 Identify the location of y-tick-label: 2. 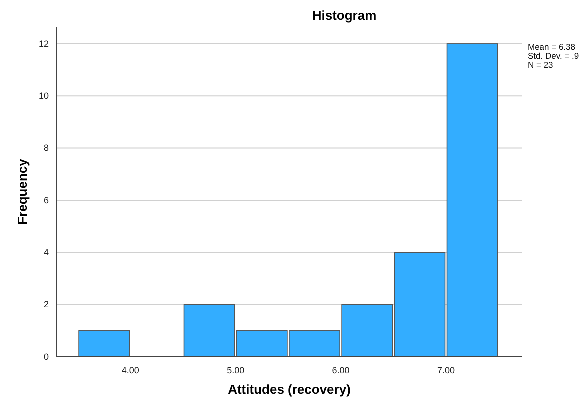
(46, 305).